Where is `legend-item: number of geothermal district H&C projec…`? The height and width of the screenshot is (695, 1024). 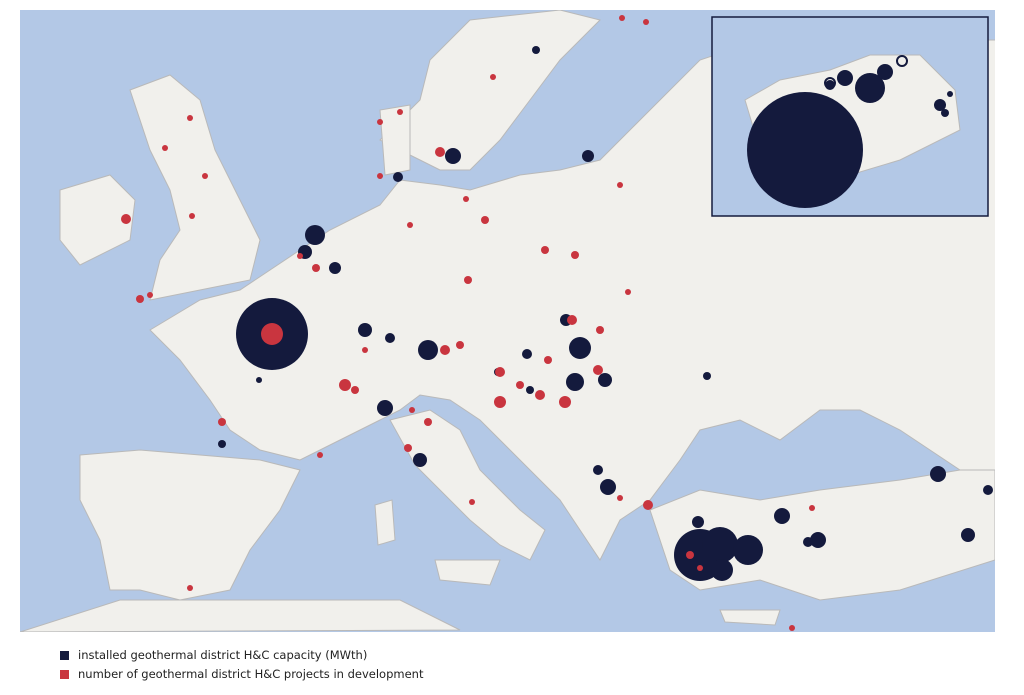
legend-item: number of geothermal district H&C projec… is located at coordinates (241, 674).